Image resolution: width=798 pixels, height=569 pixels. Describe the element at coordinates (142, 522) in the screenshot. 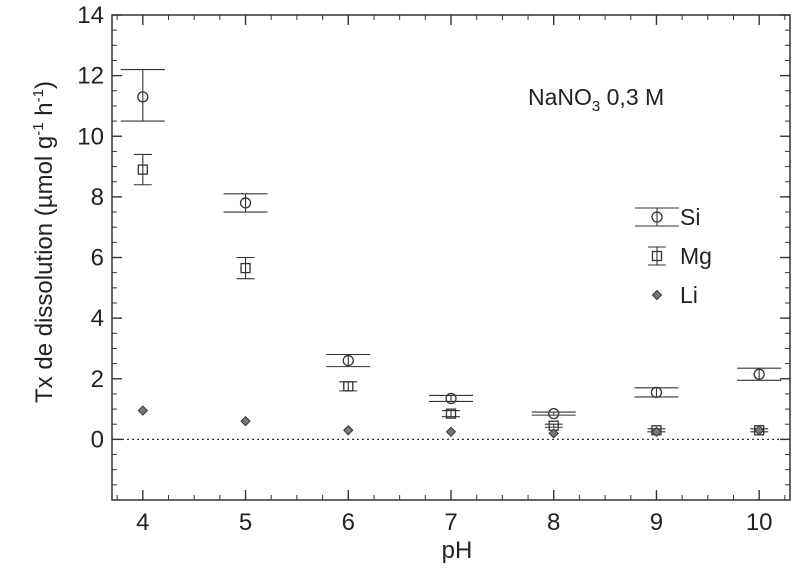

I see `x-tick-label-4: 4` at that location.